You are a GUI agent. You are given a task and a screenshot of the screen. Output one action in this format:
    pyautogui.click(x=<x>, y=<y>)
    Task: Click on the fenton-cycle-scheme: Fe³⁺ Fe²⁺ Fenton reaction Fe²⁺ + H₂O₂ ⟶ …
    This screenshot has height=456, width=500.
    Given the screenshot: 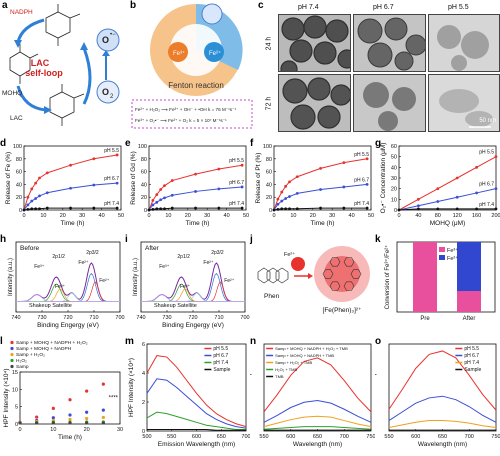 What is the action you would take?
    pyautogui.click(x=192, y=66)
    